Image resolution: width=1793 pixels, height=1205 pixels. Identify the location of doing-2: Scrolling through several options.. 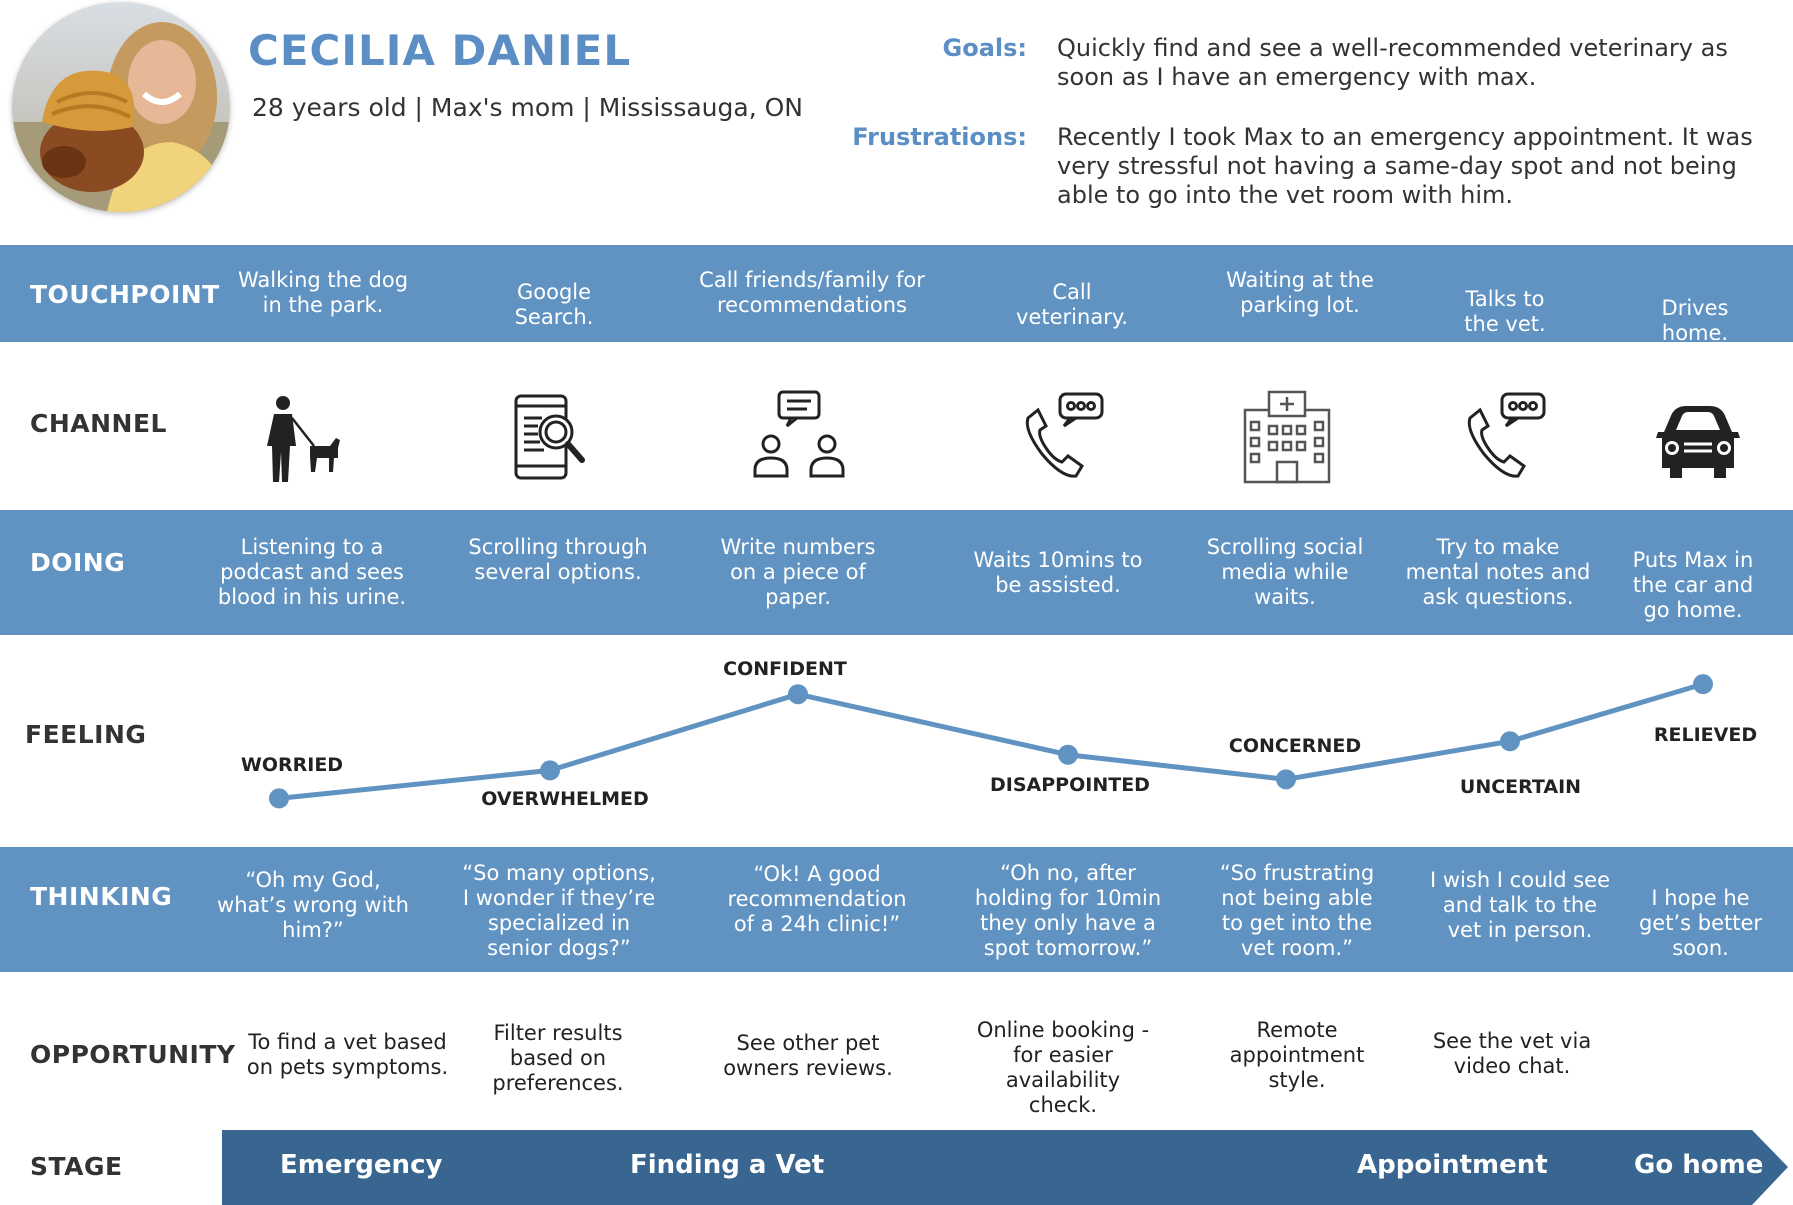
(558, 559).